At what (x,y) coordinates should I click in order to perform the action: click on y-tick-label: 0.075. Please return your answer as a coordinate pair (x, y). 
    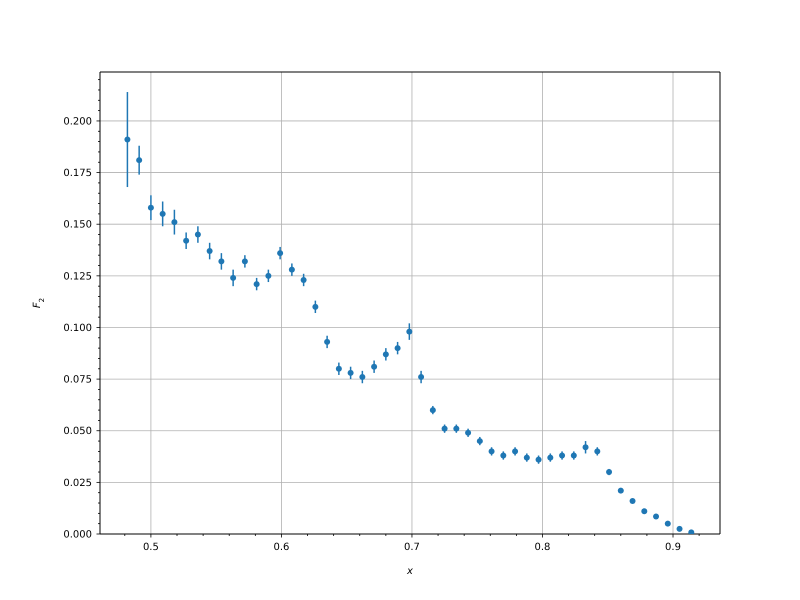
    Looking at the image, I should click on (77, 380).